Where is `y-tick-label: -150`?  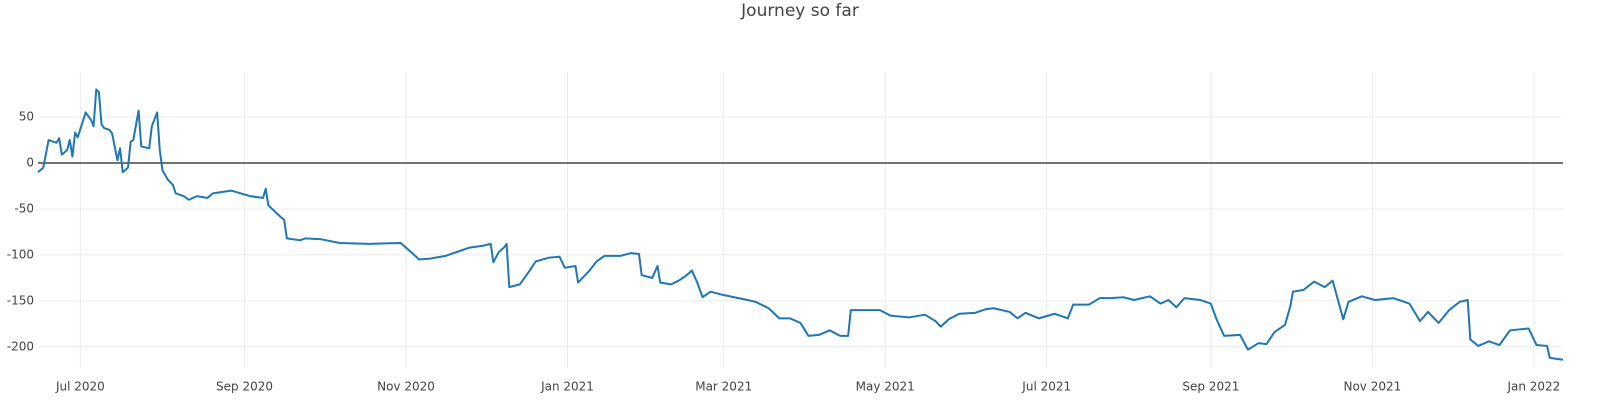 y-tick-label: -150 is located at coordinates (20, 300).